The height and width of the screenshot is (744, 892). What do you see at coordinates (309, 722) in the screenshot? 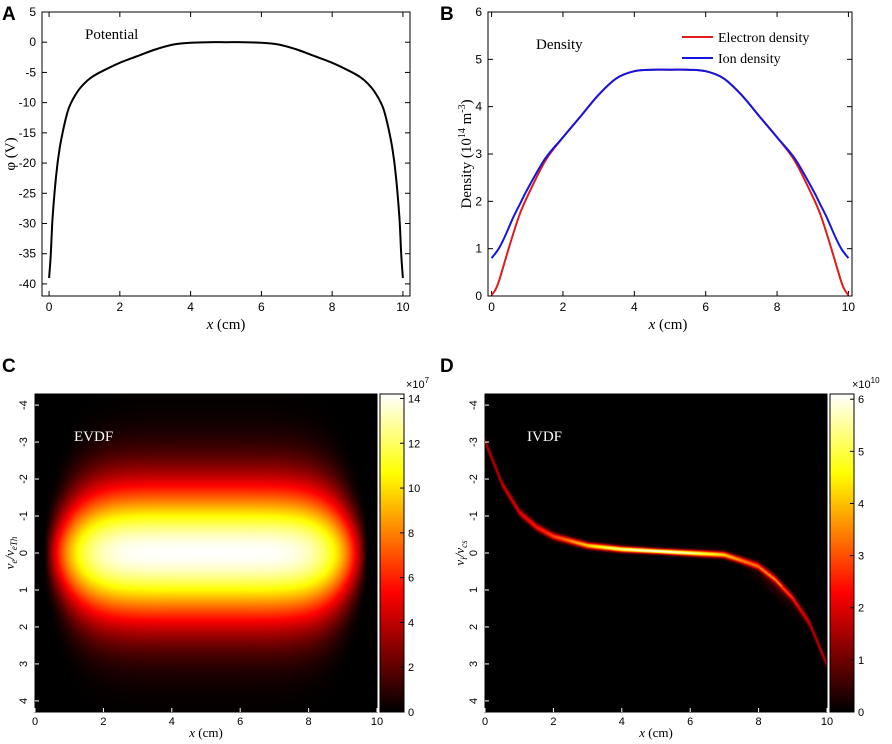
I see `panel-c-xtick-label-4: 8` at bounding box center [309, 722].